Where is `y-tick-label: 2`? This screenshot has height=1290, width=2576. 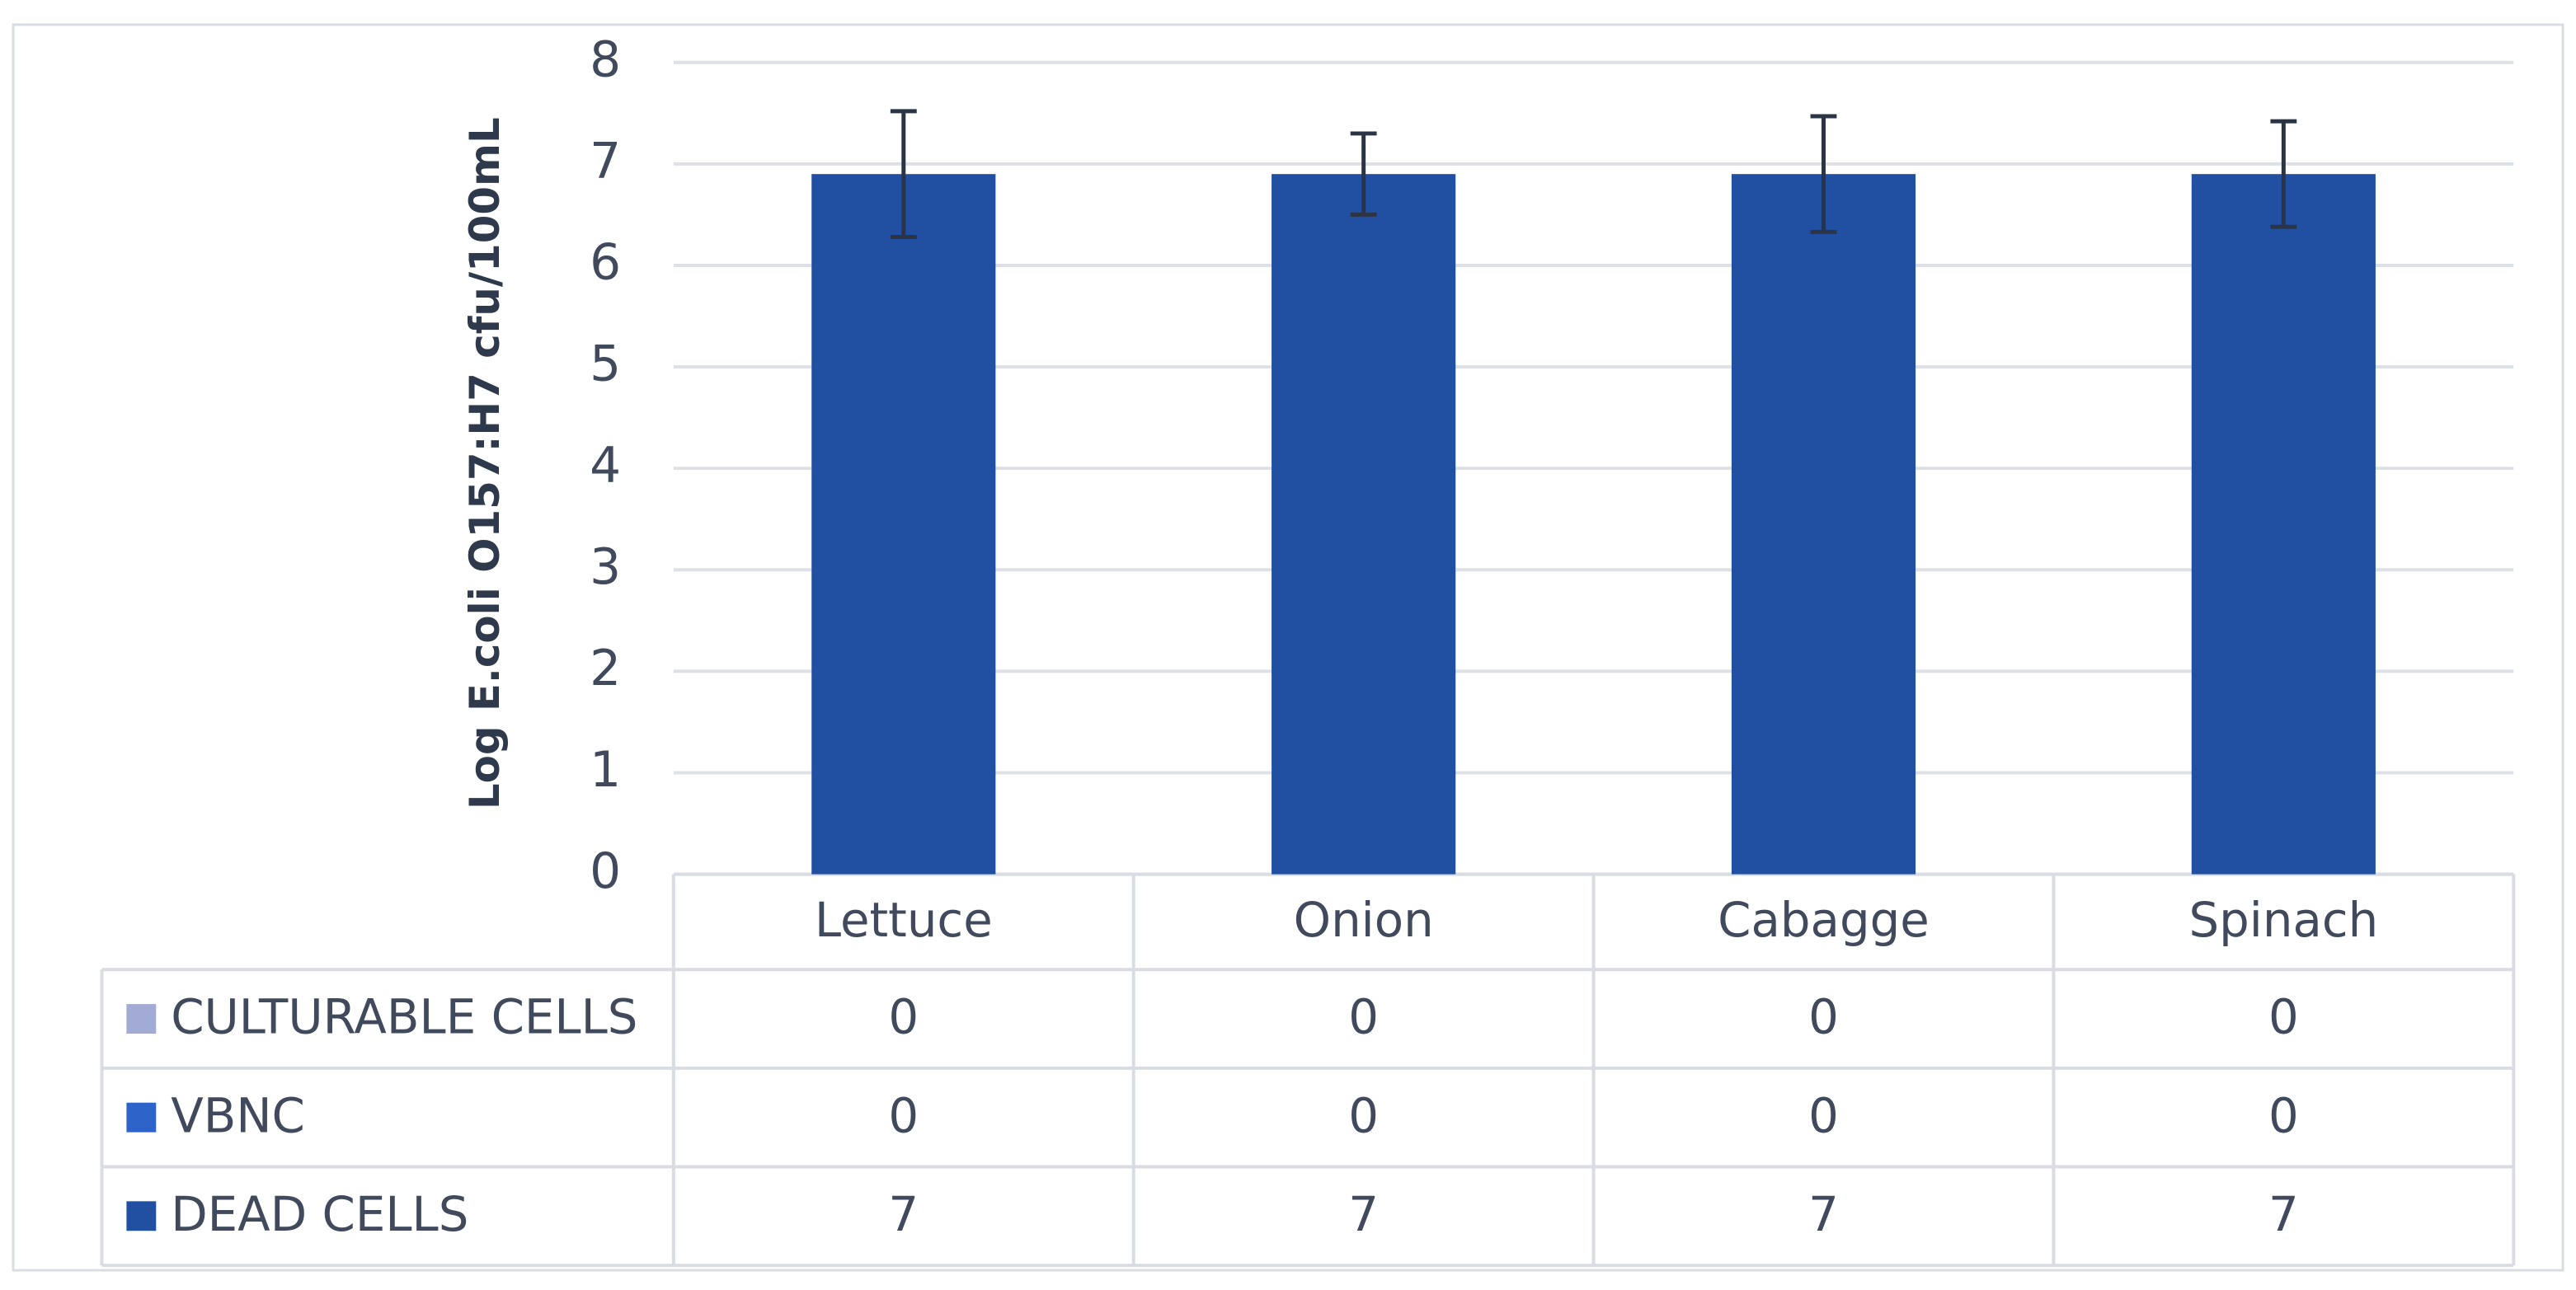 y-tick-label: 2 is located at coordinates (605, 668).